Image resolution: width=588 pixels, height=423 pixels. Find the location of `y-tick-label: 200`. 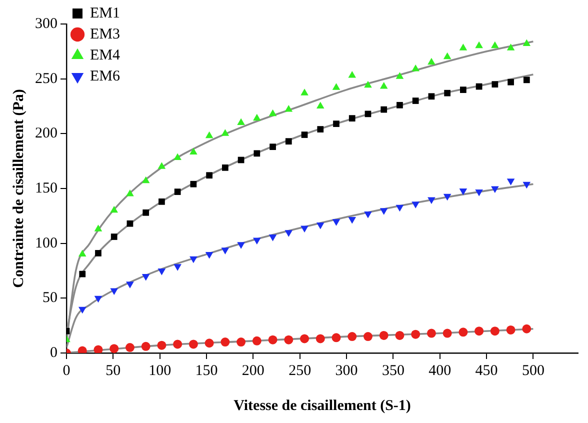

y-tick-label: 200 is located at coordinates (46, 134).